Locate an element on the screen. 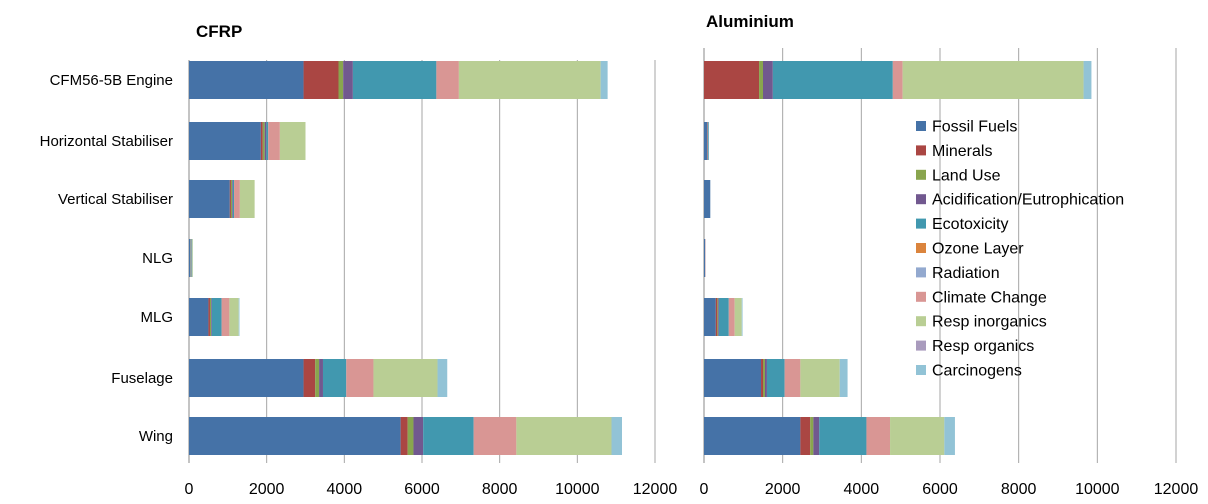 The height and width of the screenshot is (504, 1208). x-tick-label: 6000 is located at coordinates (422, 489).